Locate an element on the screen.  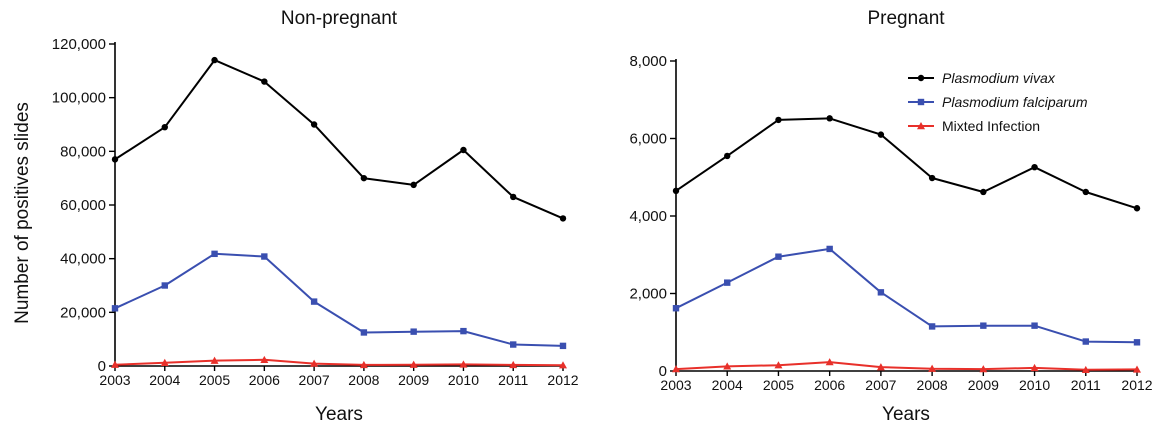
x-tick-label: 2006 is located at coordinates (829, 385).